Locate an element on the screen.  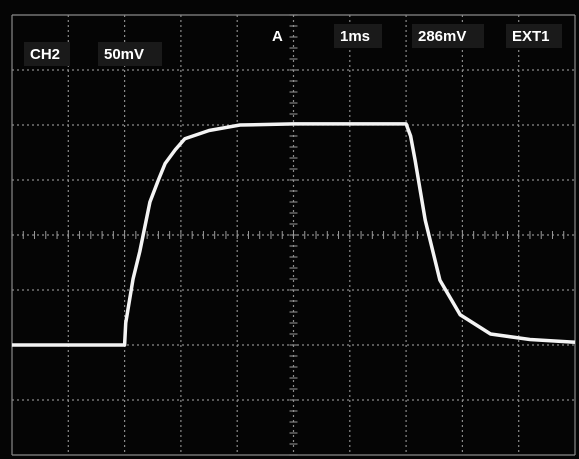
channel-label: CH2 is located at coordinates (45, 54).